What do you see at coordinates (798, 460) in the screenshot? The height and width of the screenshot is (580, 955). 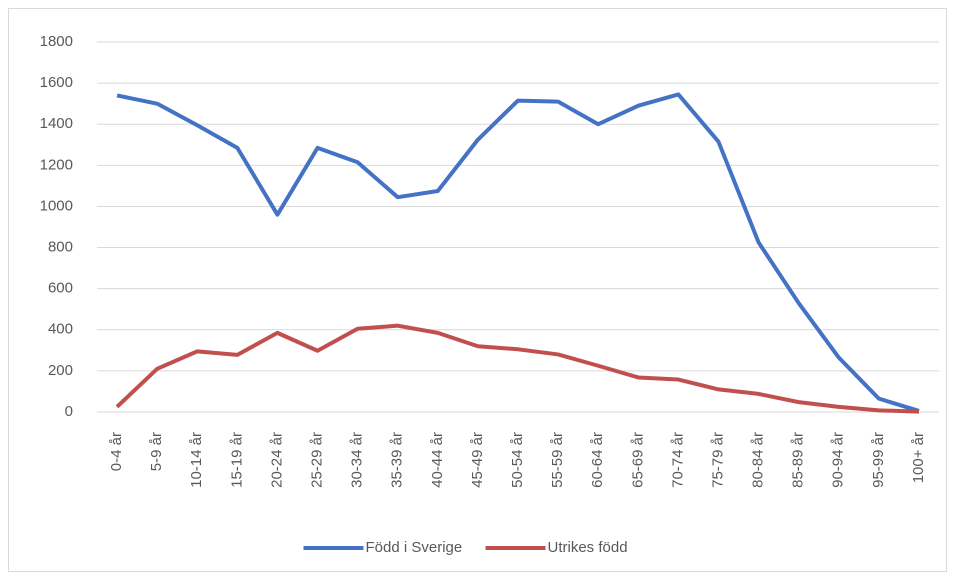 I see `x-tick-label: 85-89 år` at bounding box center [798, 460].